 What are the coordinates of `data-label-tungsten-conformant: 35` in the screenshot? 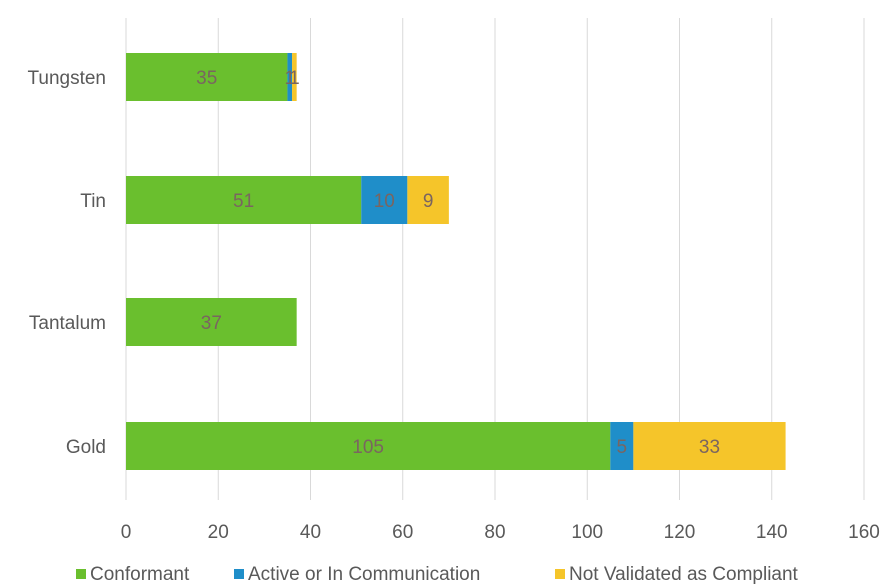 It's located at (206, 78).